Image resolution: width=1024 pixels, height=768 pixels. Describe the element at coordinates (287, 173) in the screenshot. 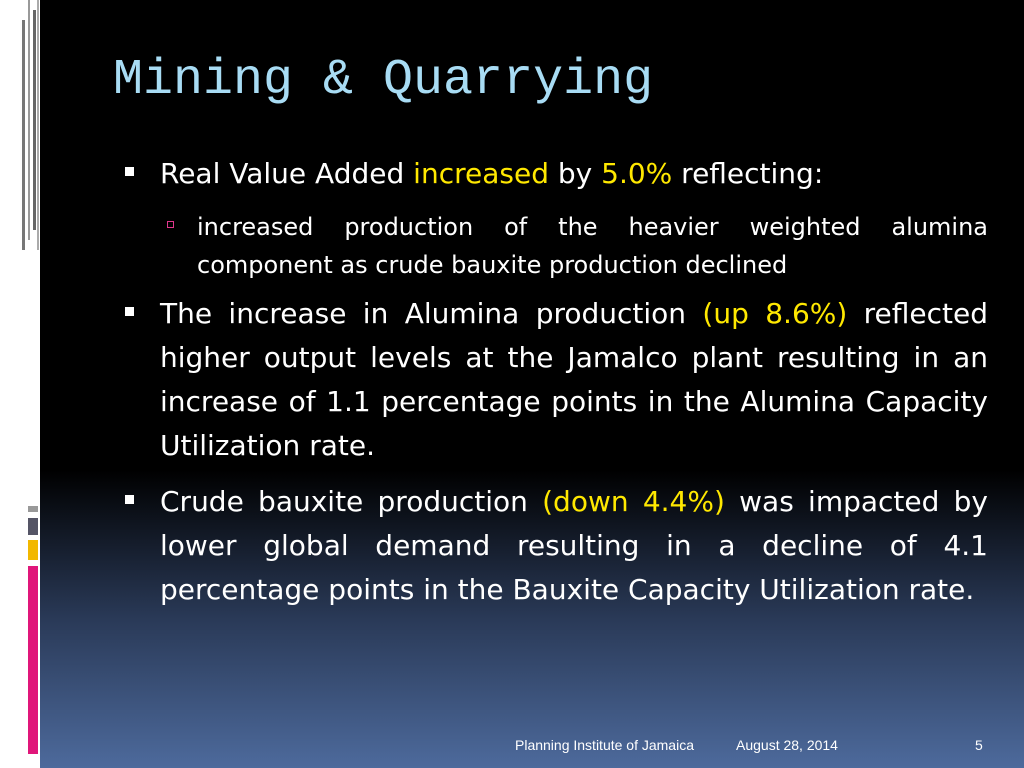

I see `text: Real Value Added` at that location.